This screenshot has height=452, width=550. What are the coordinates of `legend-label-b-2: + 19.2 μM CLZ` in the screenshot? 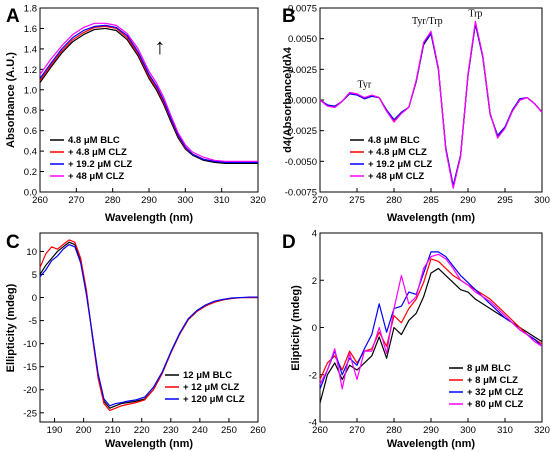 It's located at (400, 164).